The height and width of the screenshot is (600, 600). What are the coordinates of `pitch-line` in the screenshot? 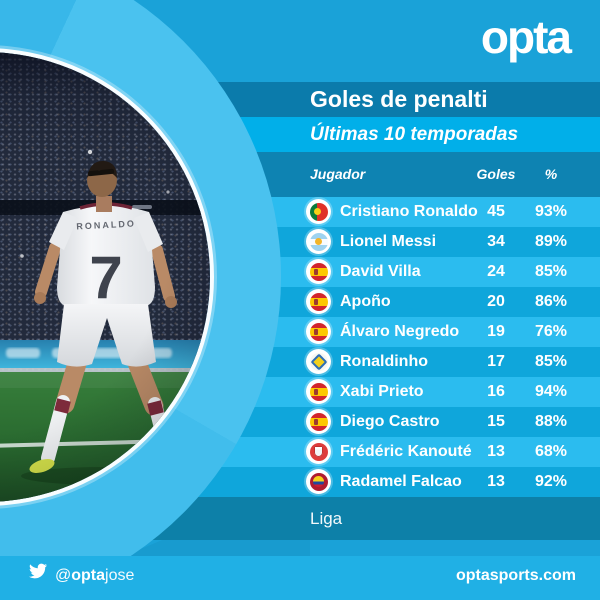 It's located at (105, 446).